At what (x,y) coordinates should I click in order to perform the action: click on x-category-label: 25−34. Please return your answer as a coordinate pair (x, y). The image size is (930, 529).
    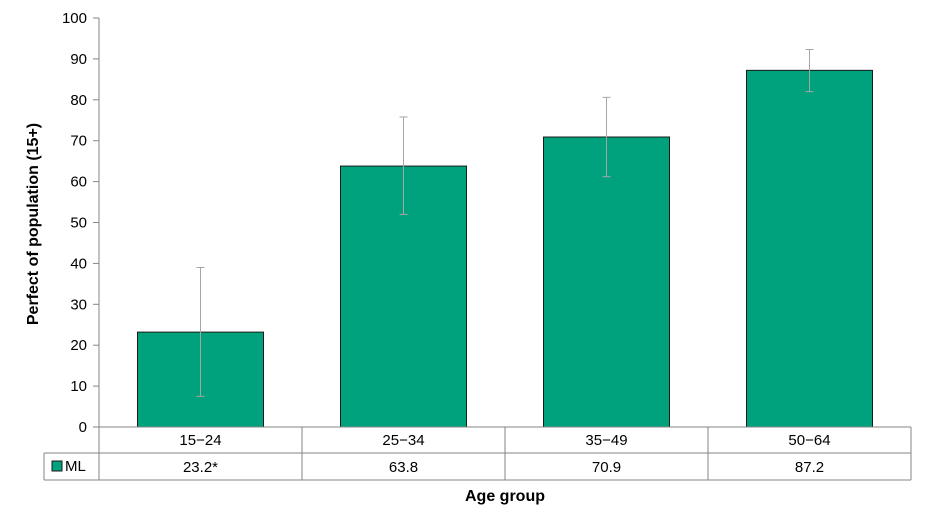
    Looking at the image, I should click on (403, 440).